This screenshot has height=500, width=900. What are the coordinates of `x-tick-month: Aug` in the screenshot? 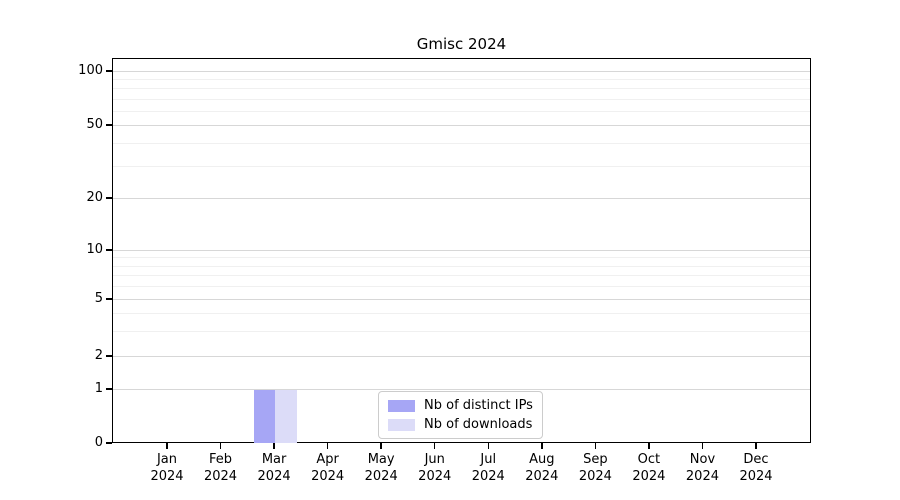 It's located at (542, 459).